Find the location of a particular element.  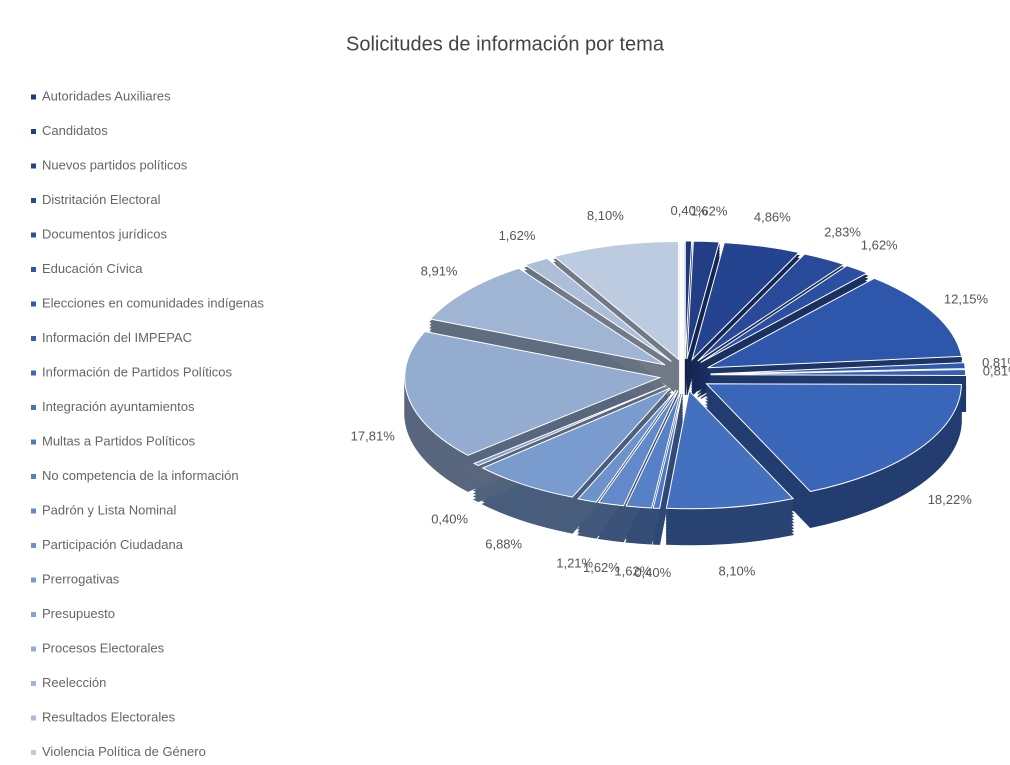

legend-label: Información de Partidos Políticos is located at coordinates (137, 371).